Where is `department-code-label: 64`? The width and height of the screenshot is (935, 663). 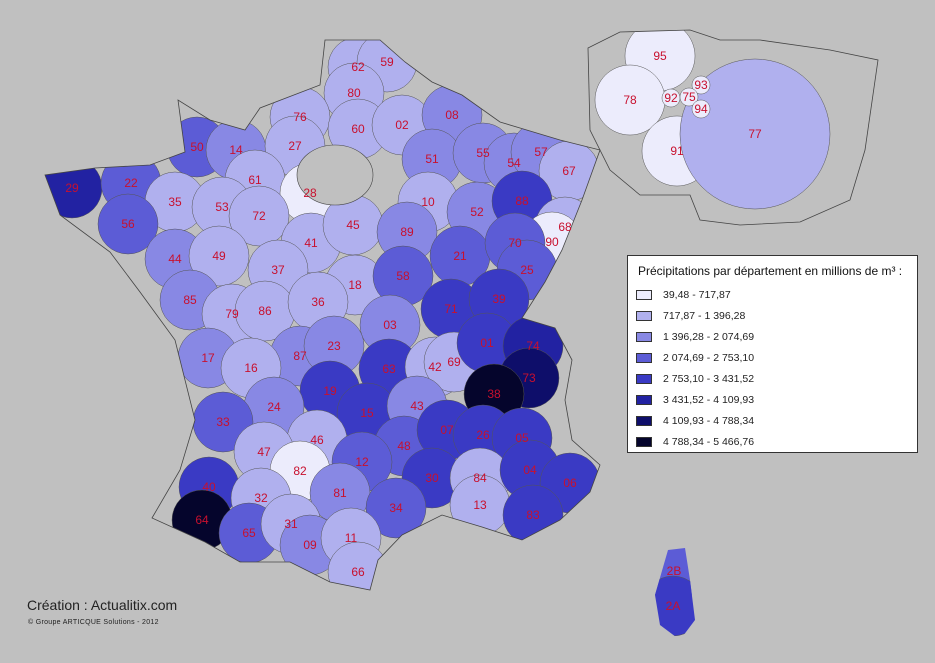
department-code-label: 64 is located at coordinates (202, 520).